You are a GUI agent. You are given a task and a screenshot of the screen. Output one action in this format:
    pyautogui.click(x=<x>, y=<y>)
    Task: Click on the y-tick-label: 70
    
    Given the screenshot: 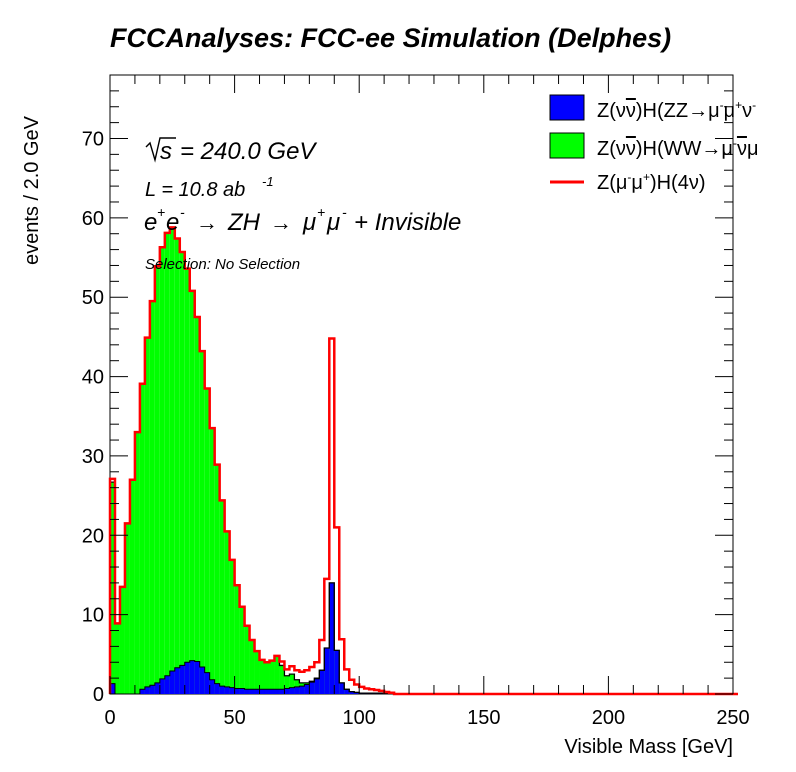 What is the action you would take?
    pyautogui.click(x=93, y=139)
    